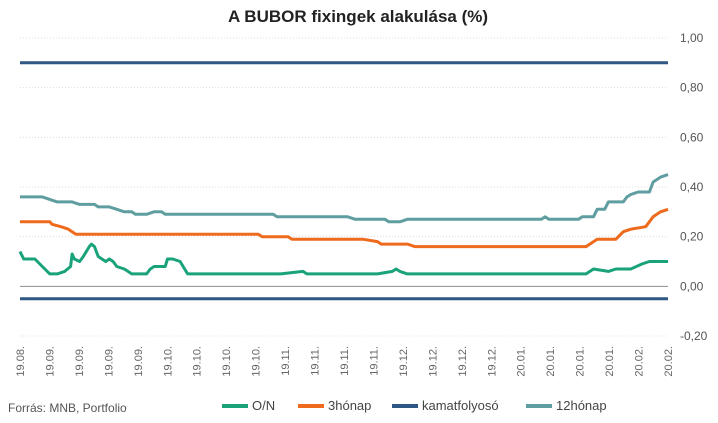 This screenshot has width=718, height=423. Describe the element at coordinates (692, 237) in the screenshot. I see `y-tick-label: 0,20` at that location.